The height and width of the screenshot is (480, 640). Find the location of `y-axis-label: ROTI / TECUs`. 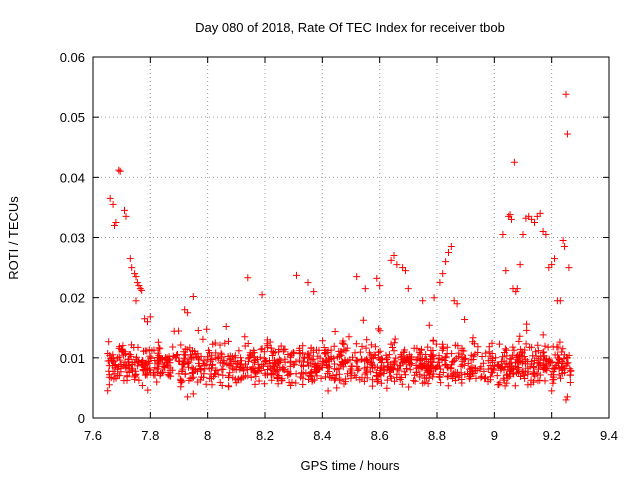

y-axis-label: ROTI / TECUs is located at coordinates (13, 238).